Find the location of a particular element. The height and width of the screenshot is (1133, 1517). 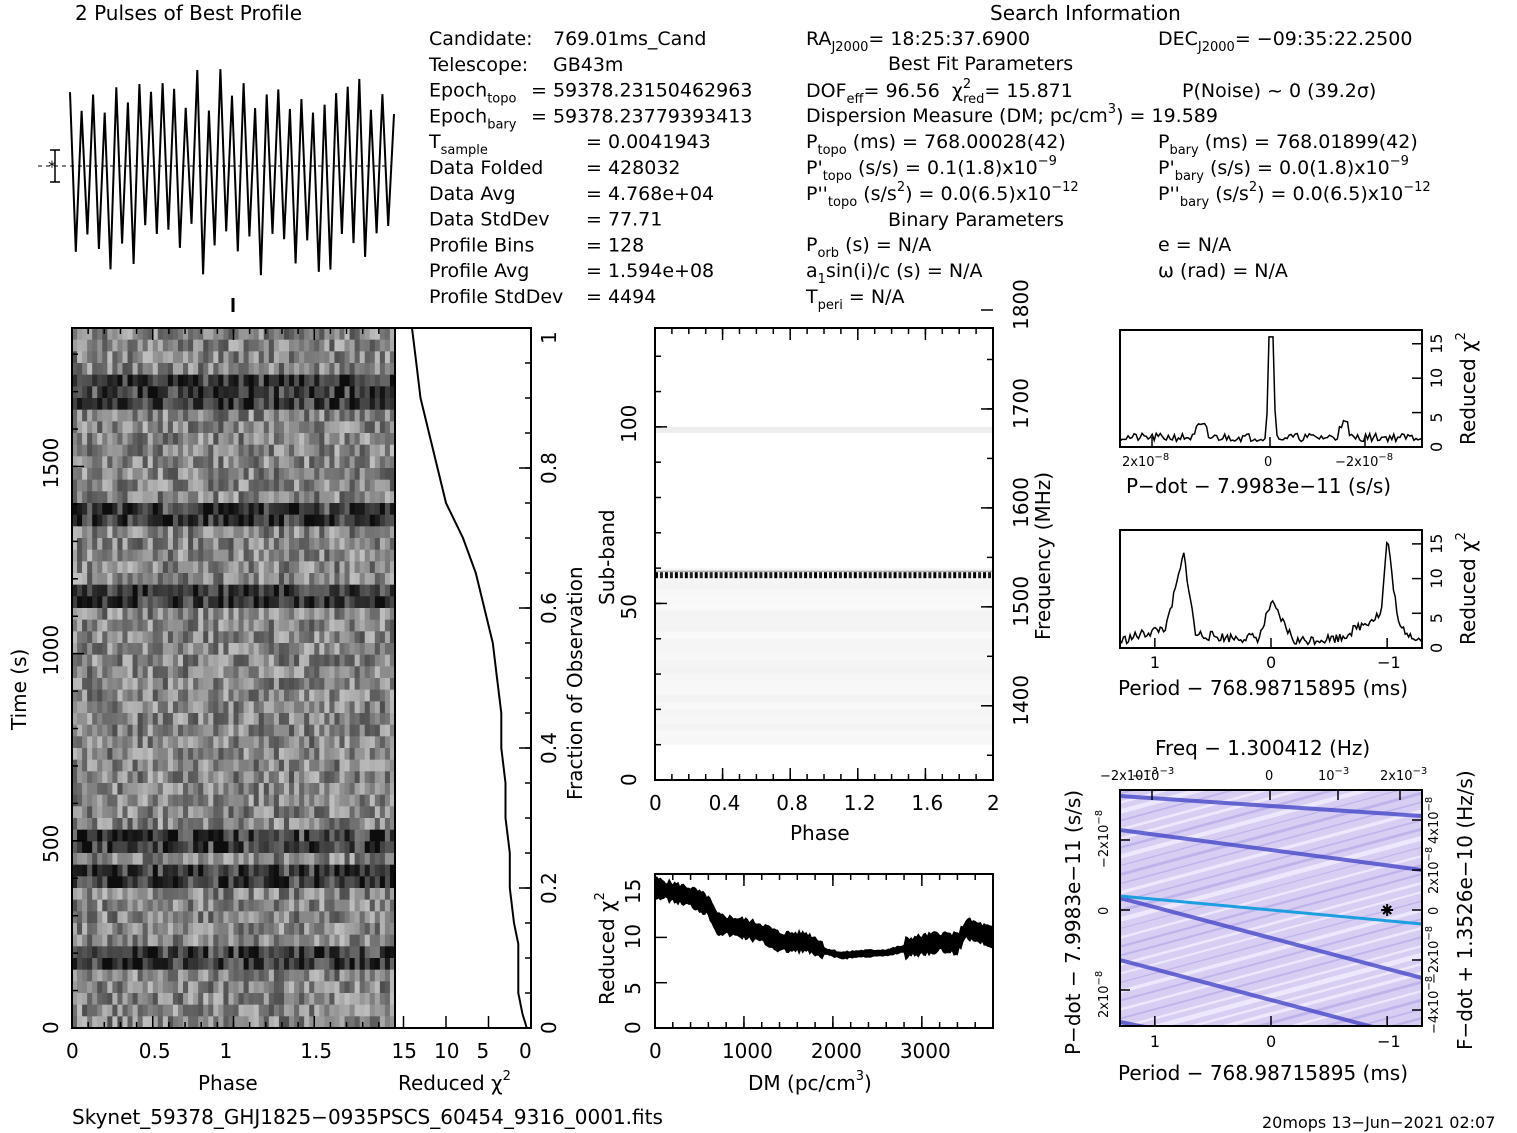

pp-right-ytick: 0 is located at coordinates (1434, 911).